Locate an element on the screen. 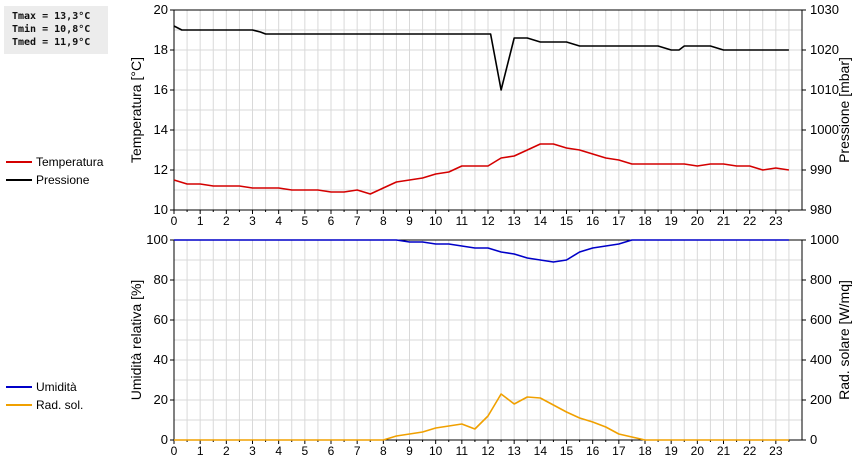 This screenshot has height=460, width=860. y-tick-label-left: 18 is located at coordinates (161, 49).